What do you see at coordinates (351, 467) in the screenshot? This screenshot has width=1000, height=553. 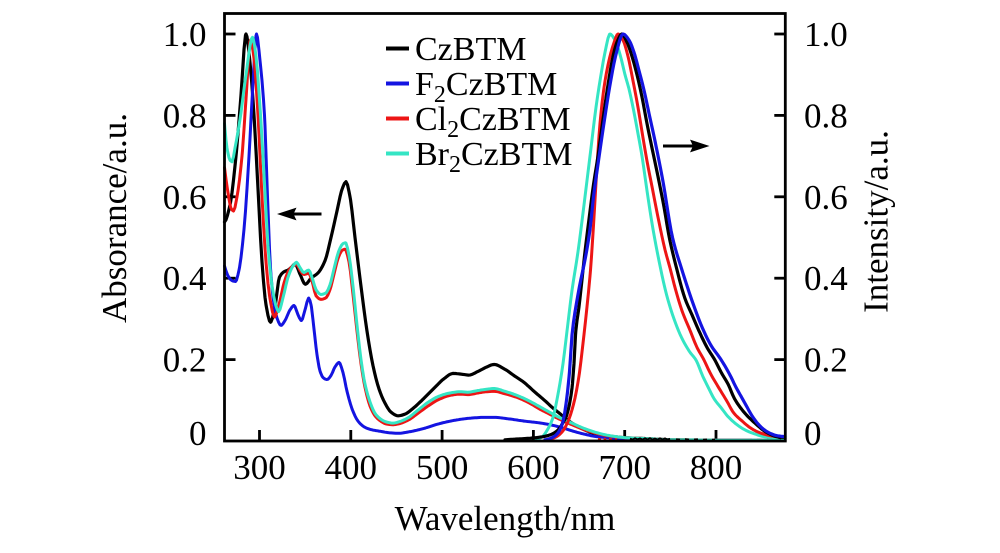 I see `svg-text: 400` at bounding box center [351, 467].